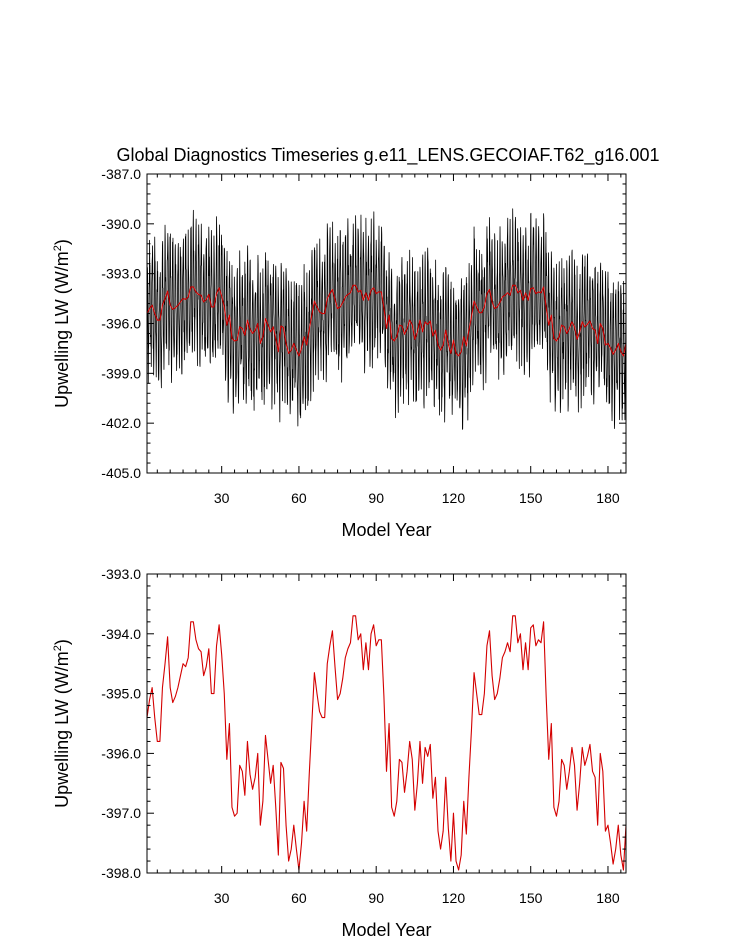 The image size is (733, 945). I want to click on y-tick-label: -394.0, so click(121, 634).